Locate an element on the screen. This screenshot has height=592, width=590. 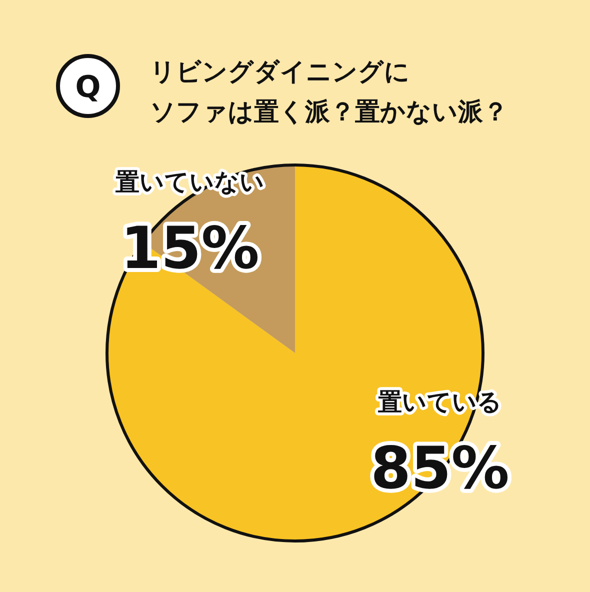
chart-title: リビングダイニングに is located at coordinates (280, 71).